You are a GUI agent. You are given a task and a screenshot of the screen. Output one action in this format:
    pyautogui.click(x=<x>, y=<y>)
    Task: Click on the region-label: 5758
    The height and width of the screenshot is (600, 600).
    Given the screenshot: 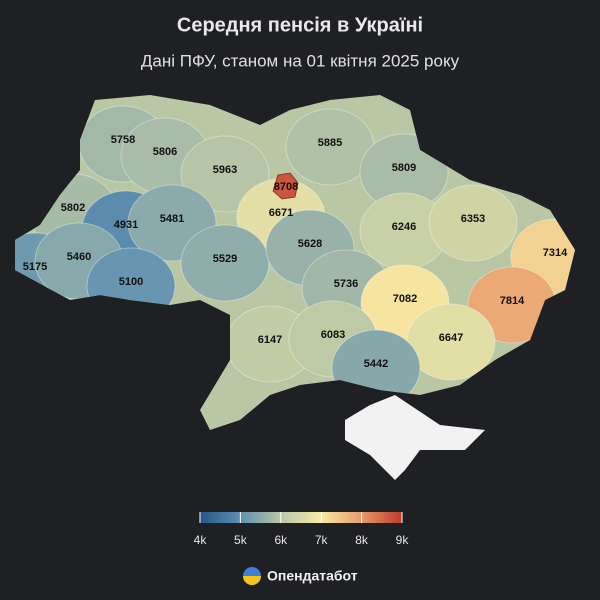 What is the action you would take?
    pyautogui.click(x=123, y=140)
    